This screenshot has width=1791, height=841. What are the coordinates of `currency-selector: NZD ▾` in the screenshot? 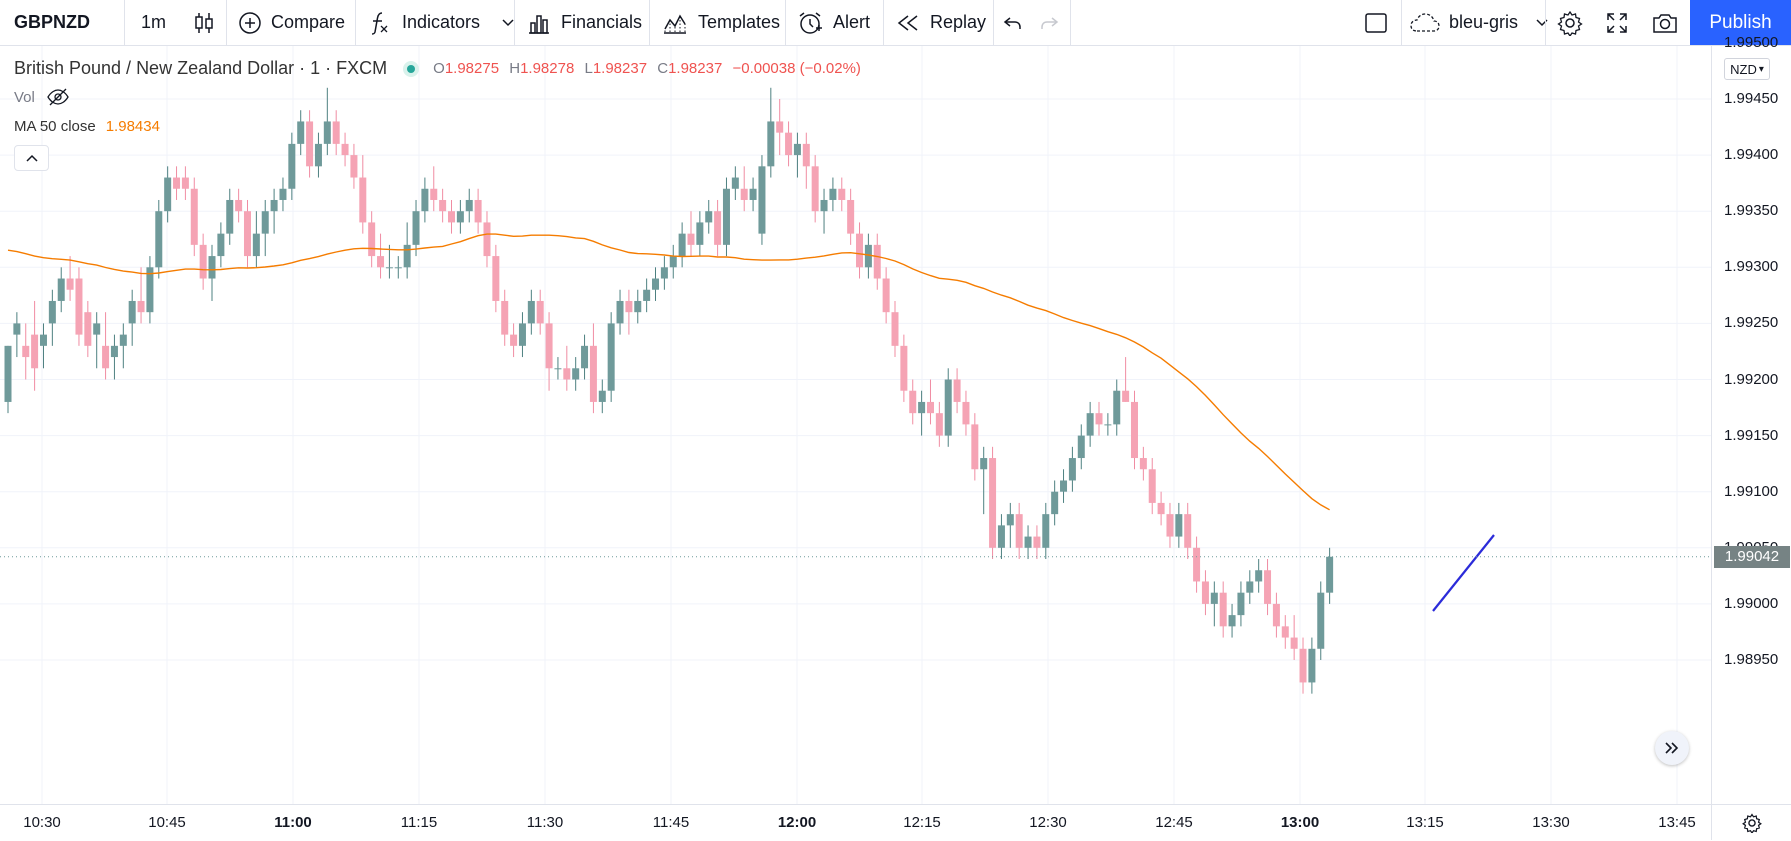 It's located at (1747, 69).